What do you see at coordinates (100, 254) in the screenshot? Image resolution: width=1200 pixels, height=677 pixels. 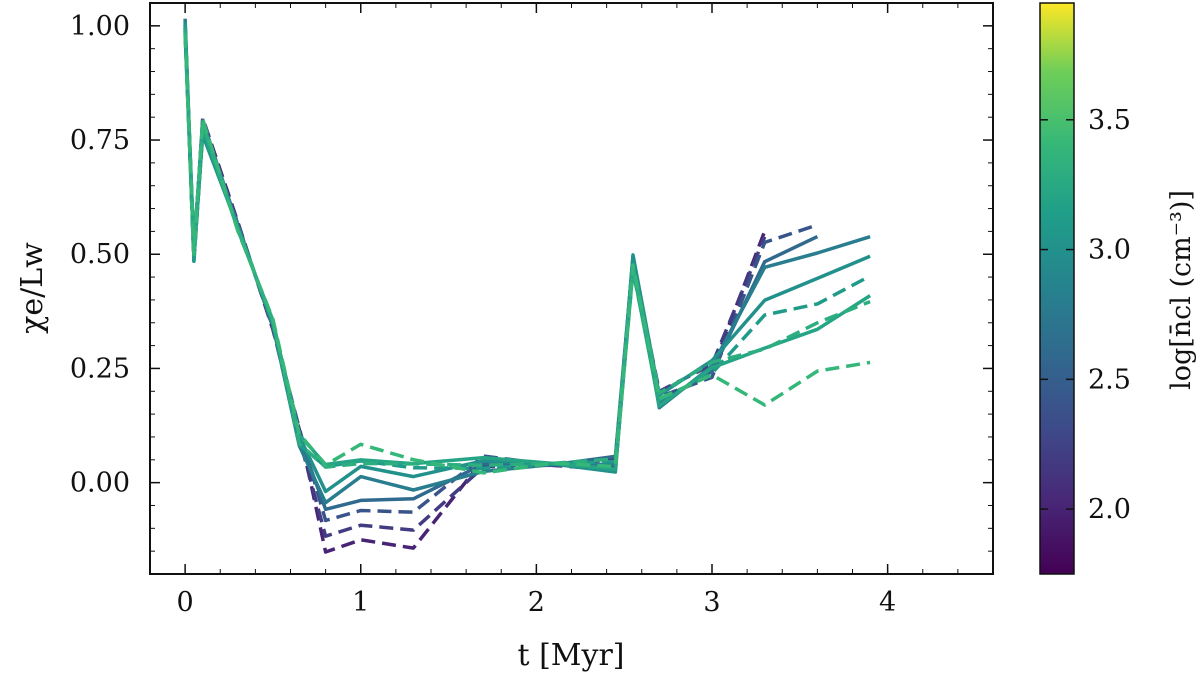 I see `y-tick-label: 0.50` at bounding box center [100, 254].